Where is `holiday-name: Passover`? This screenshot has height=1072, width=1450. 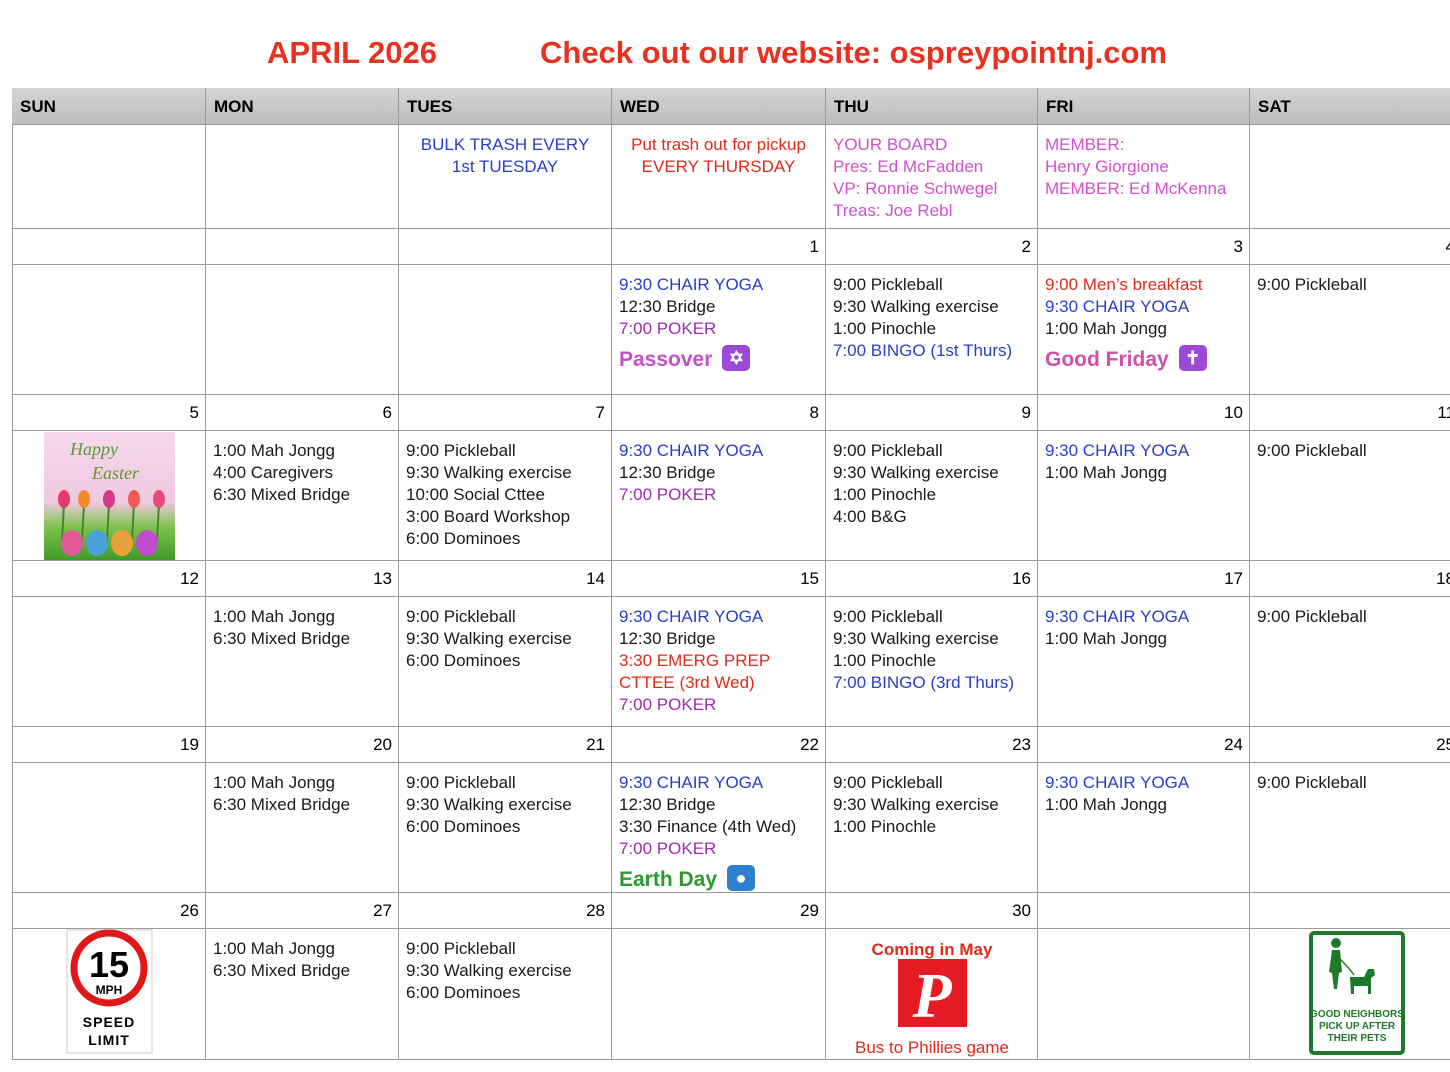 holiday-name: Passover is located at coordinates (666, 359).